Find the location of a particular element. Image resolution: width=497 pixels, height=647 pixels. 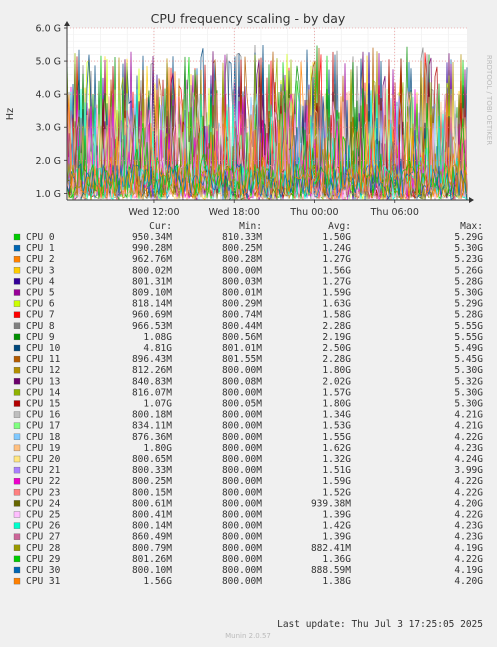

legend-value-cpu-29: 1.36G is located at coordinates (336, 559).